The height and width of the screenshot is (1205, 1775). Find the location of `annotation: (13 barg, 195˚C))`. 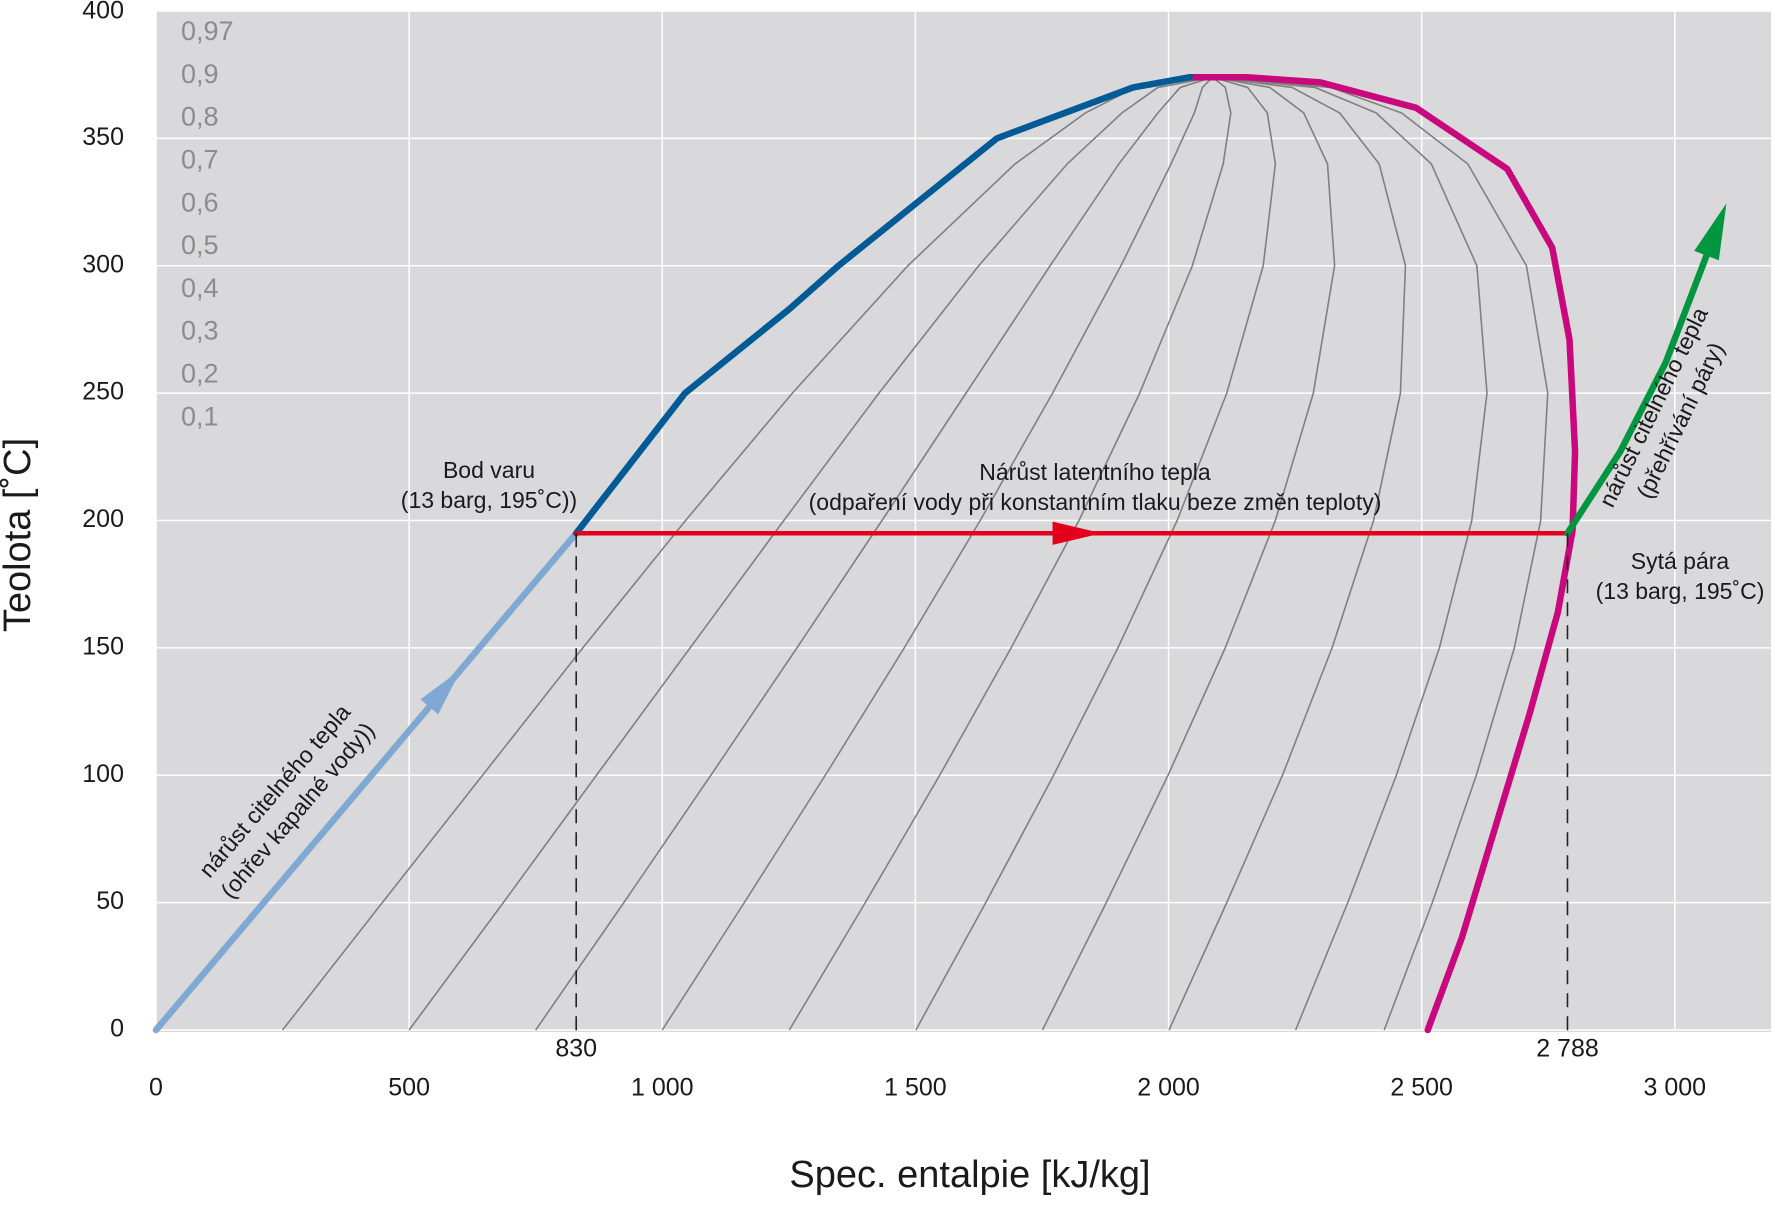

annotation: (13 barg, 195˚C)) is located at coordinates (489, 500).